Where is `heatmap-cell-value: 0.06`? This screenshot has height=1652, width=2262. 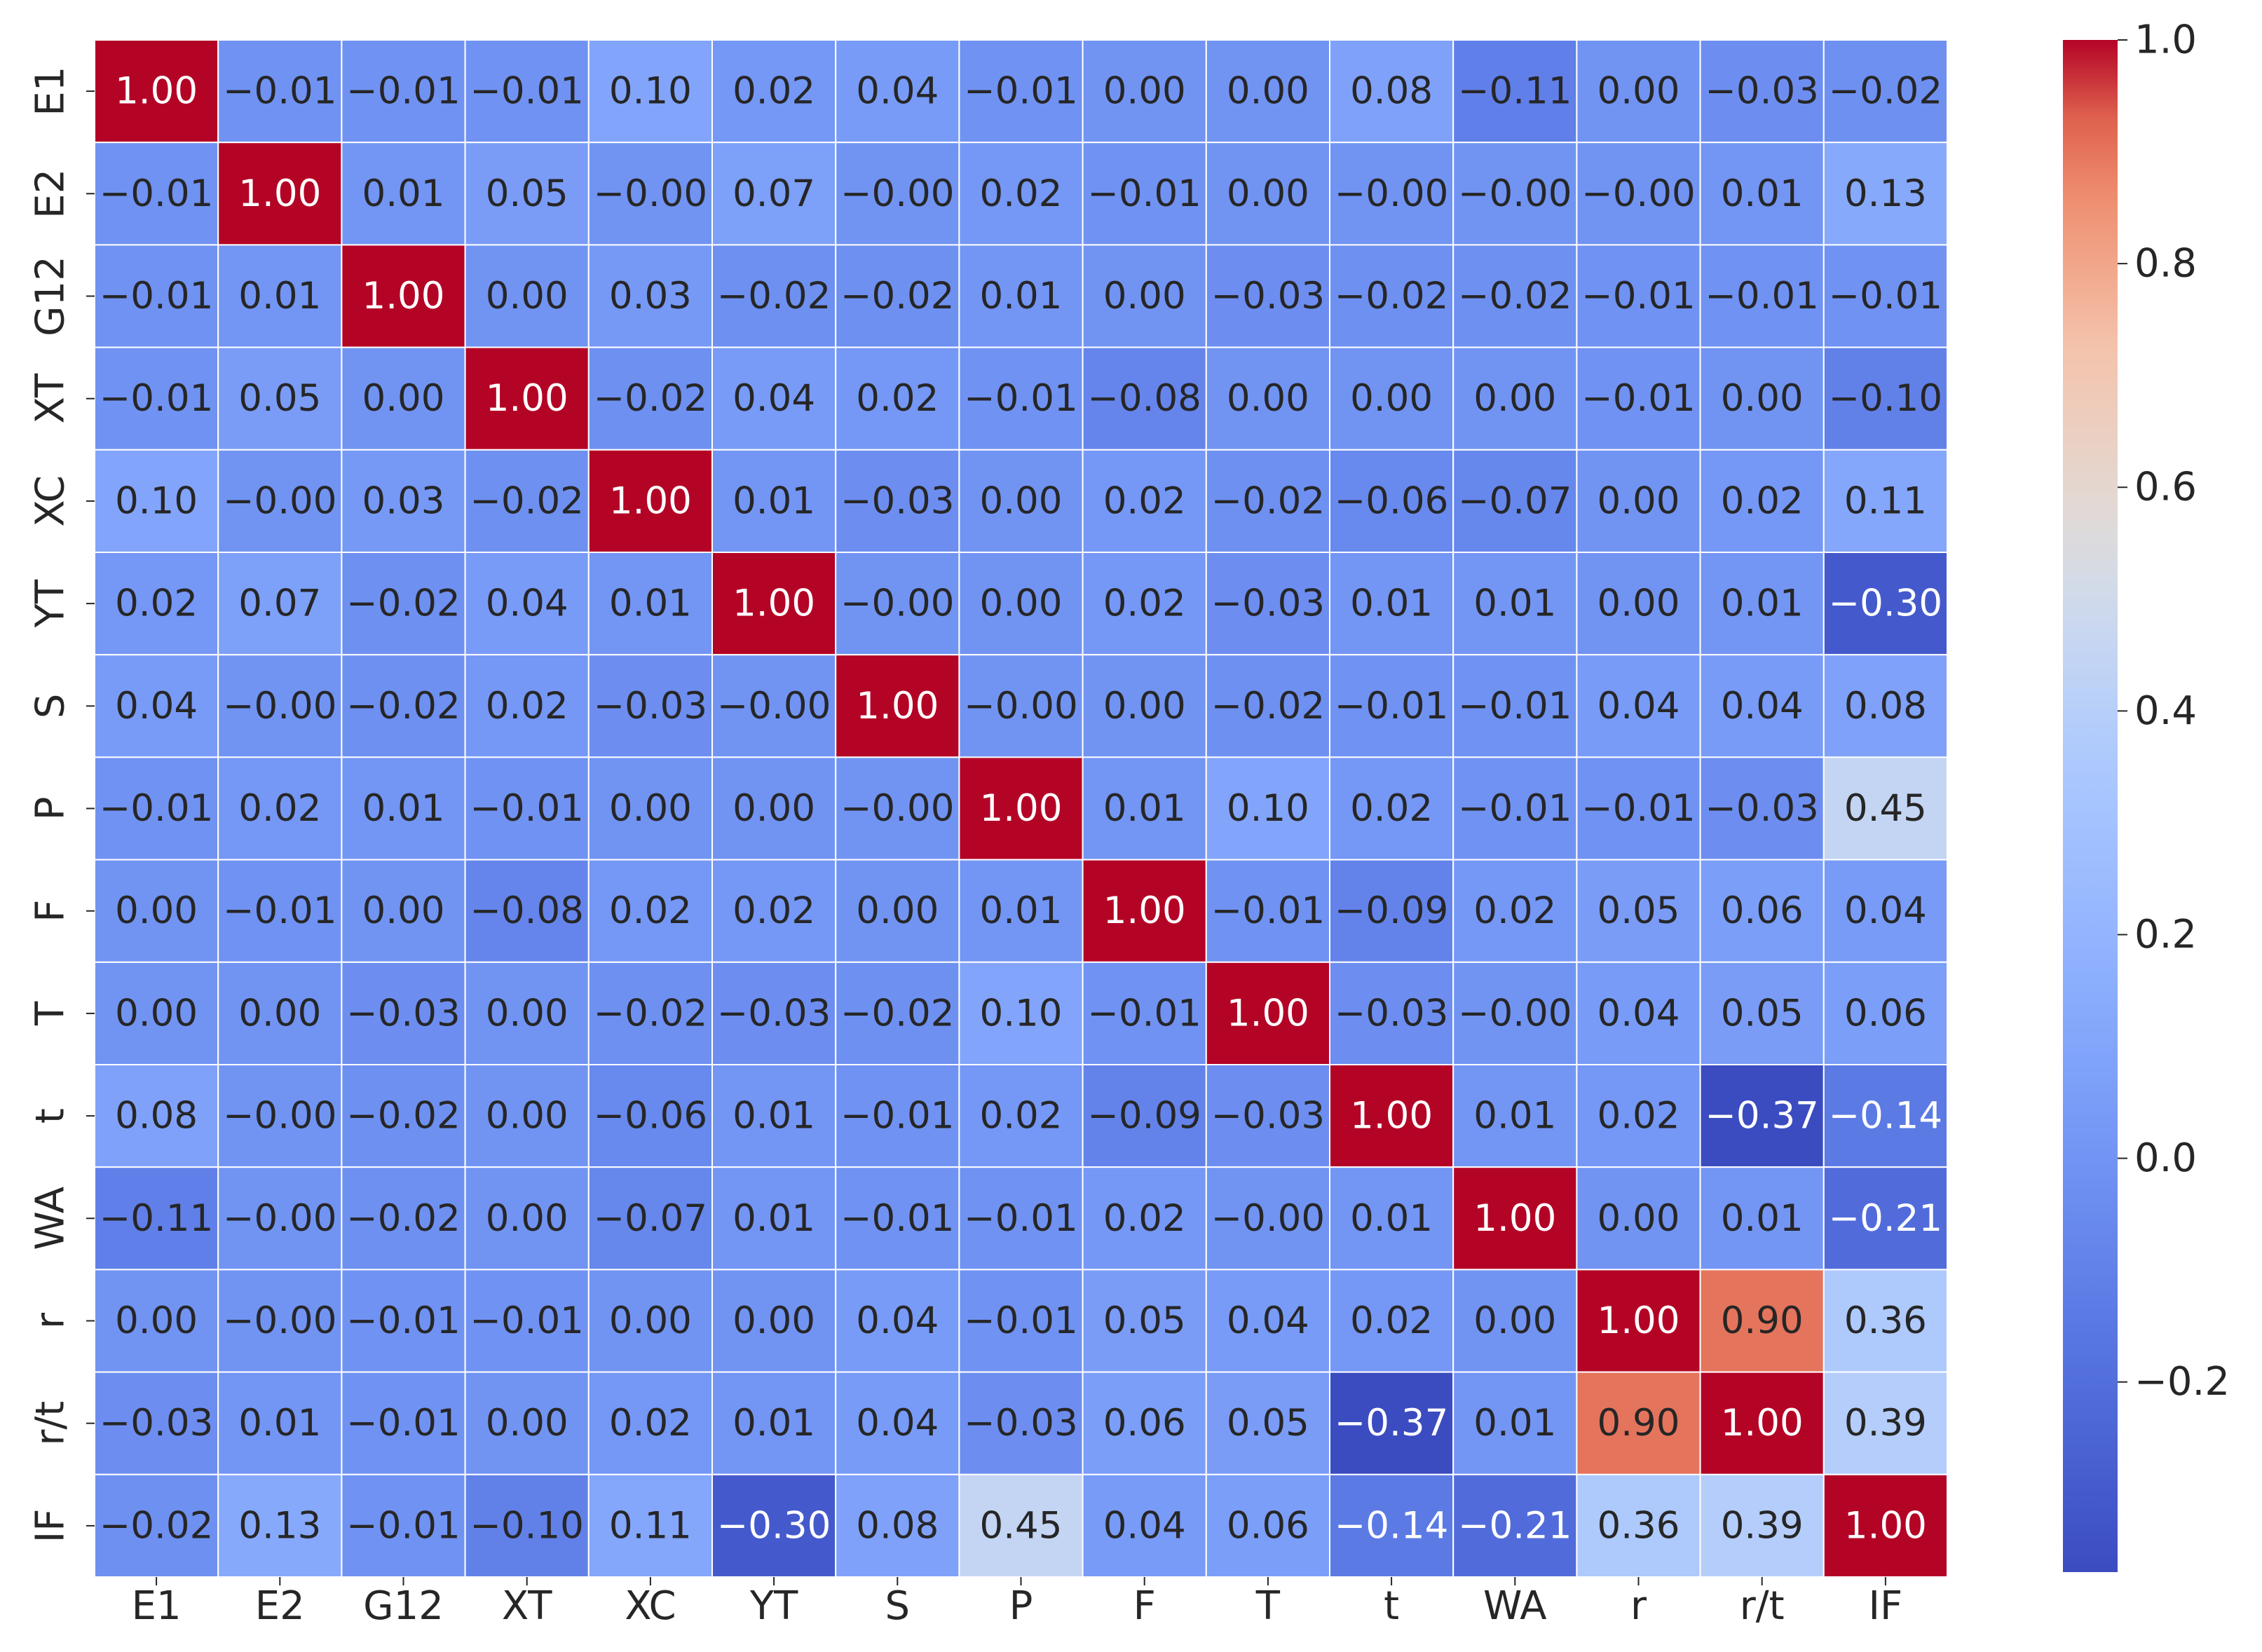
heatmap-cell-value: 0.06 is located at coordinates (1885, 1014).